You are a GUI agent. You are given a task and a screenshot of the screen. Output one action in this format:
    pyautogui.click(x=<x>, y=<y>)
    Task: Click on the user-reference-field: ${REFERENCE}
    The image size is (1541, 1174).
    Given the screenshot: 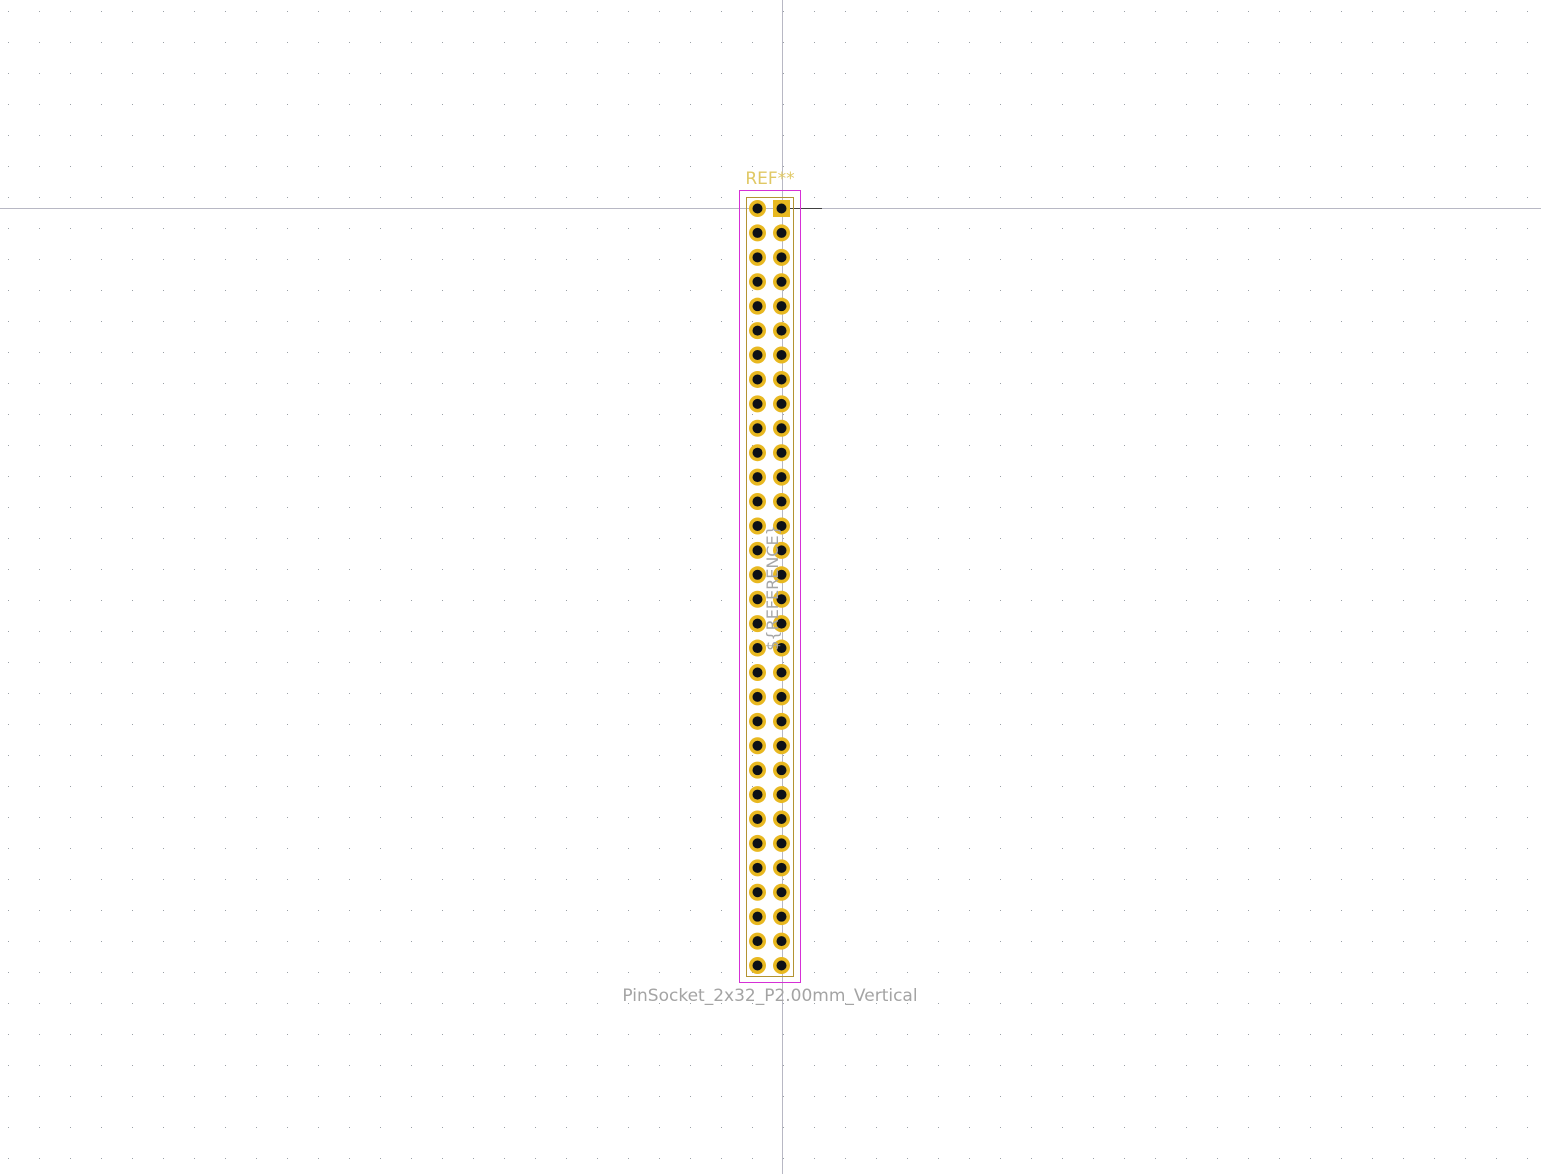 What is the action you would take?
    pyautogui.click(x=772, y=588)
    